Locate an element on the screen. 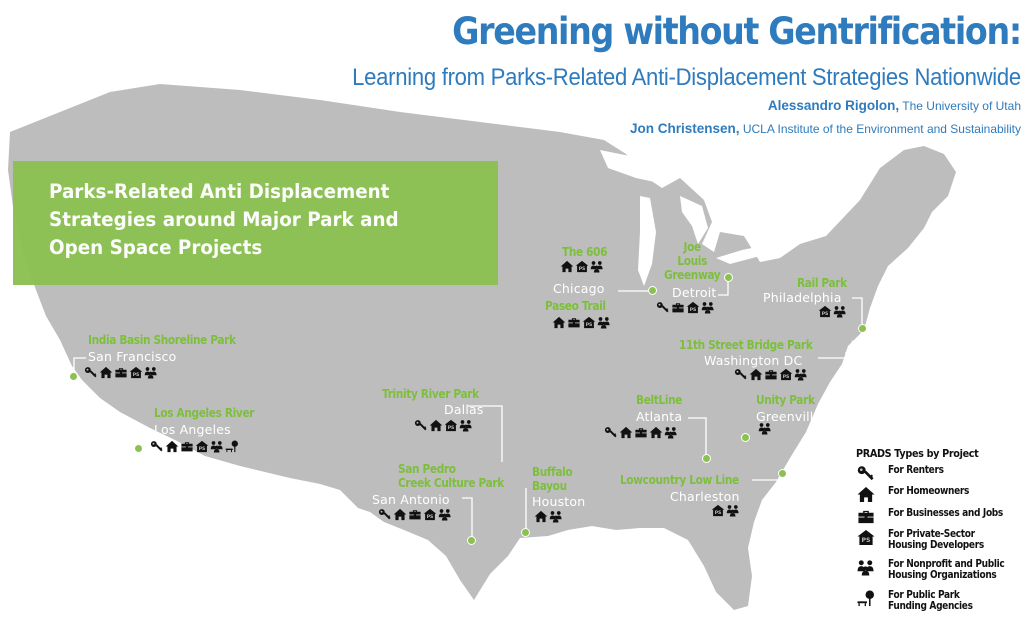  leader-line-san-antonio is located at coordinates (467, 518).